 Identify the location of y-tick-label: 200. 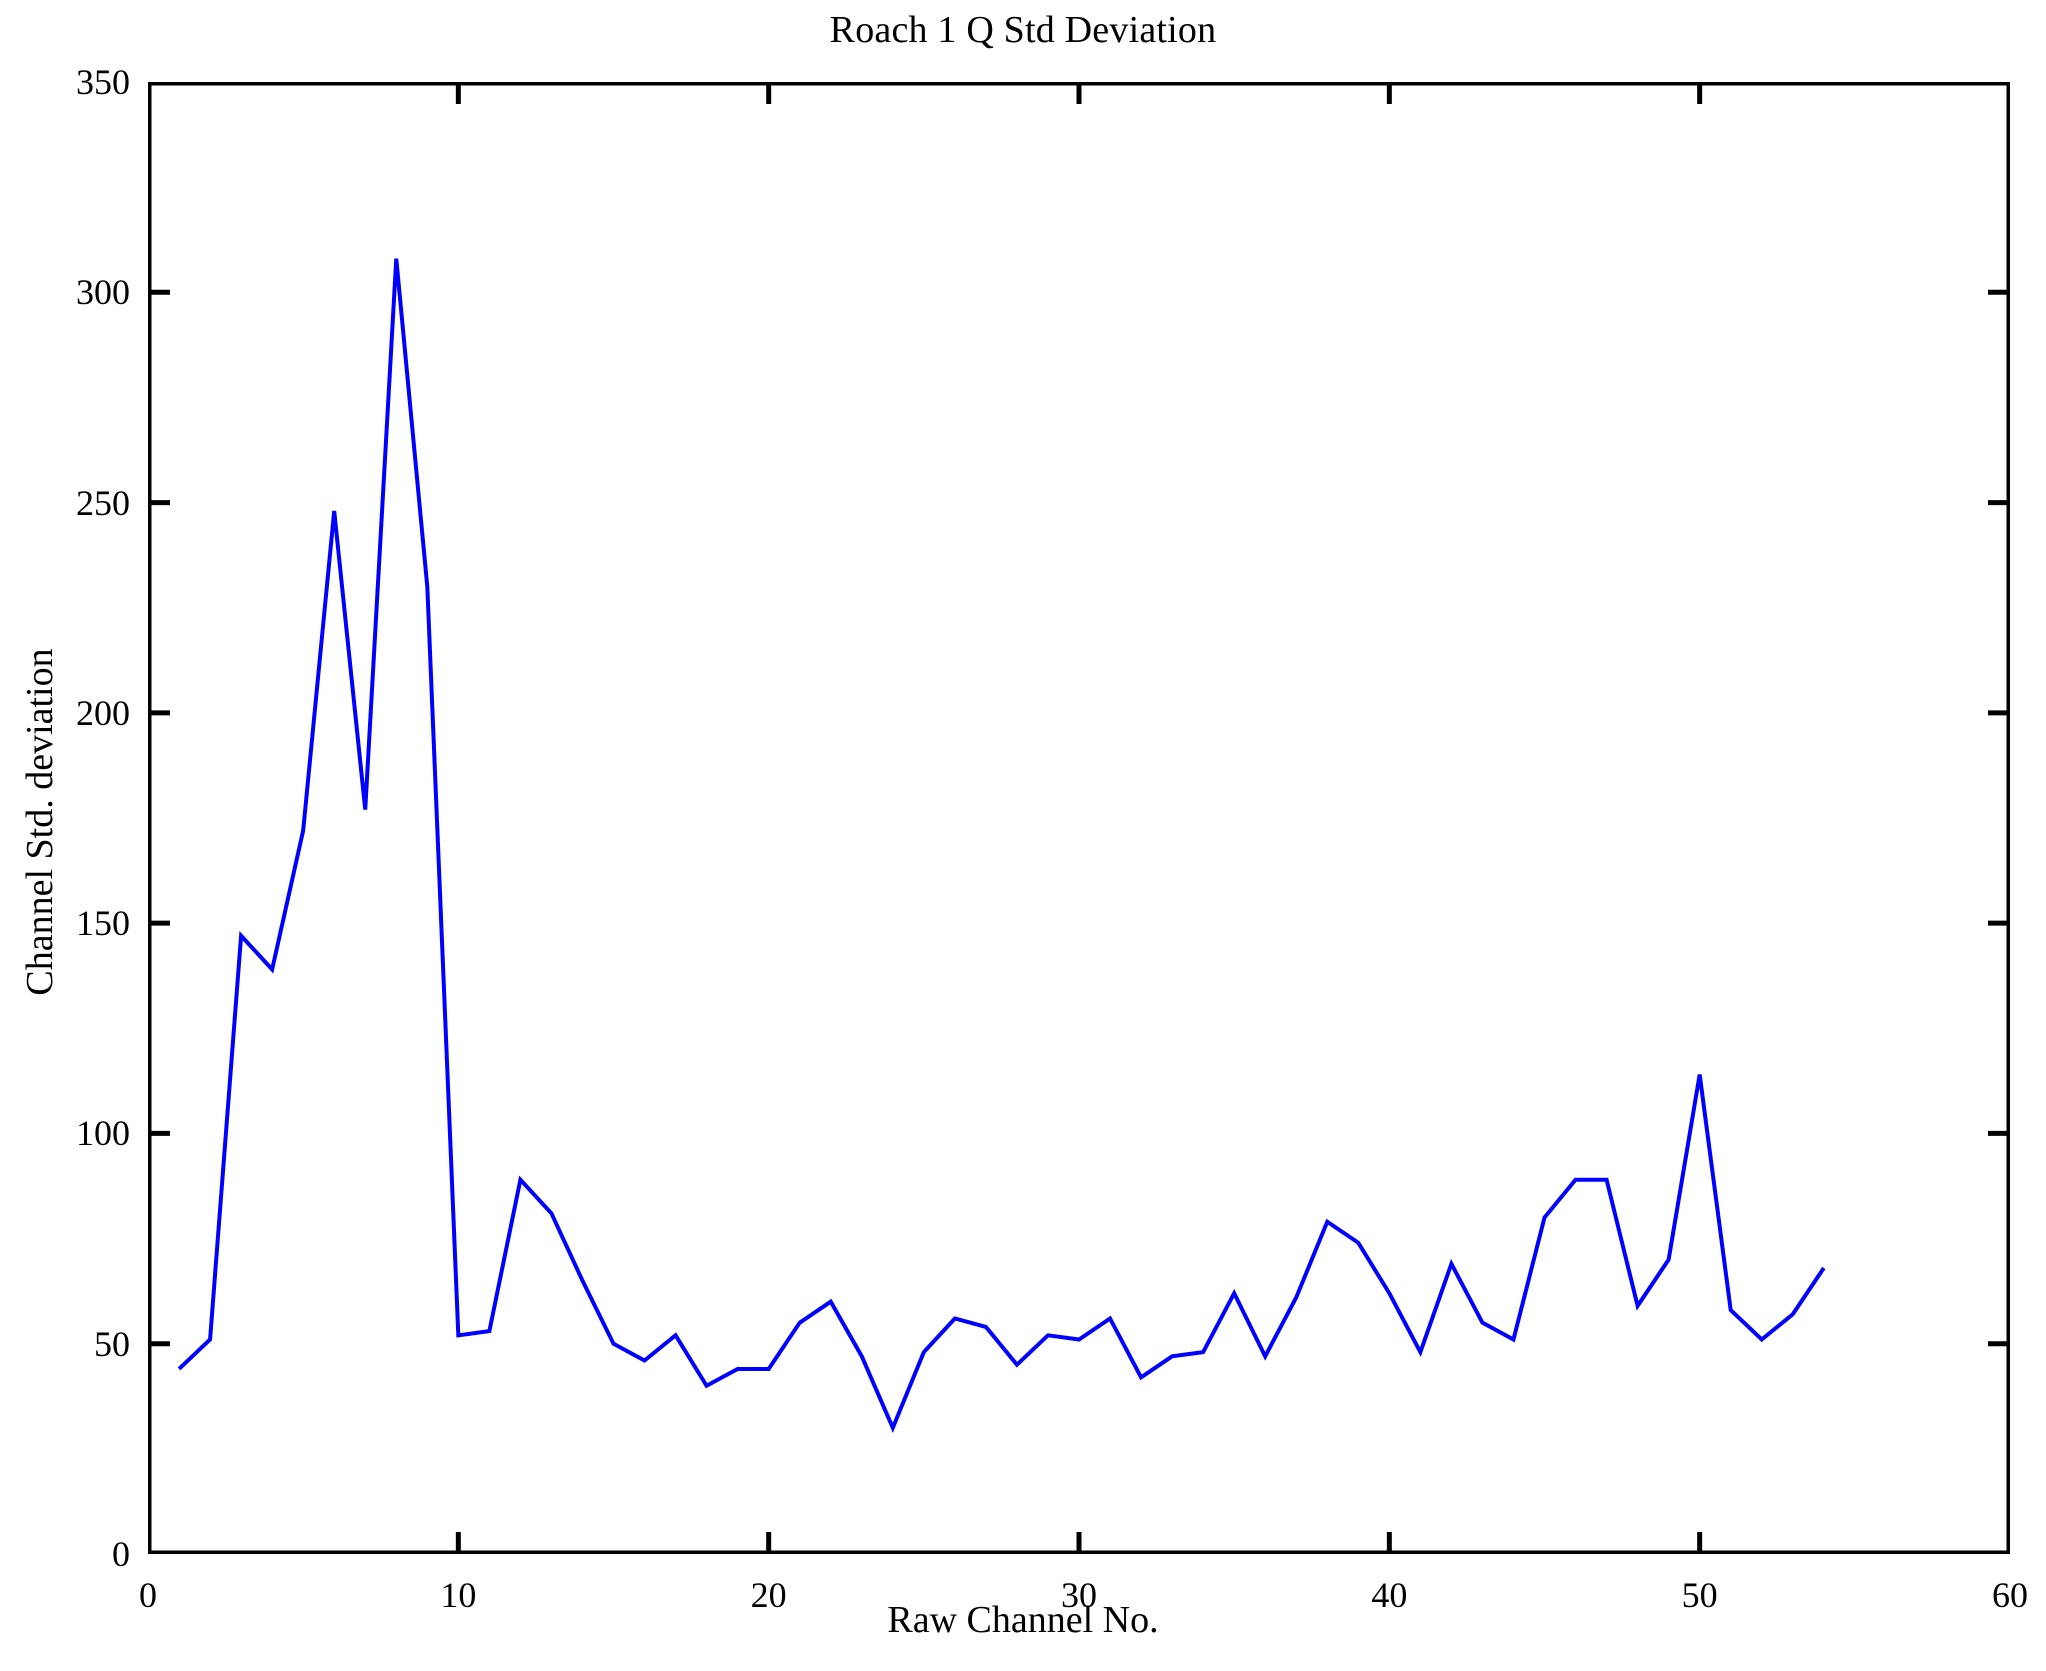
(103, 712).